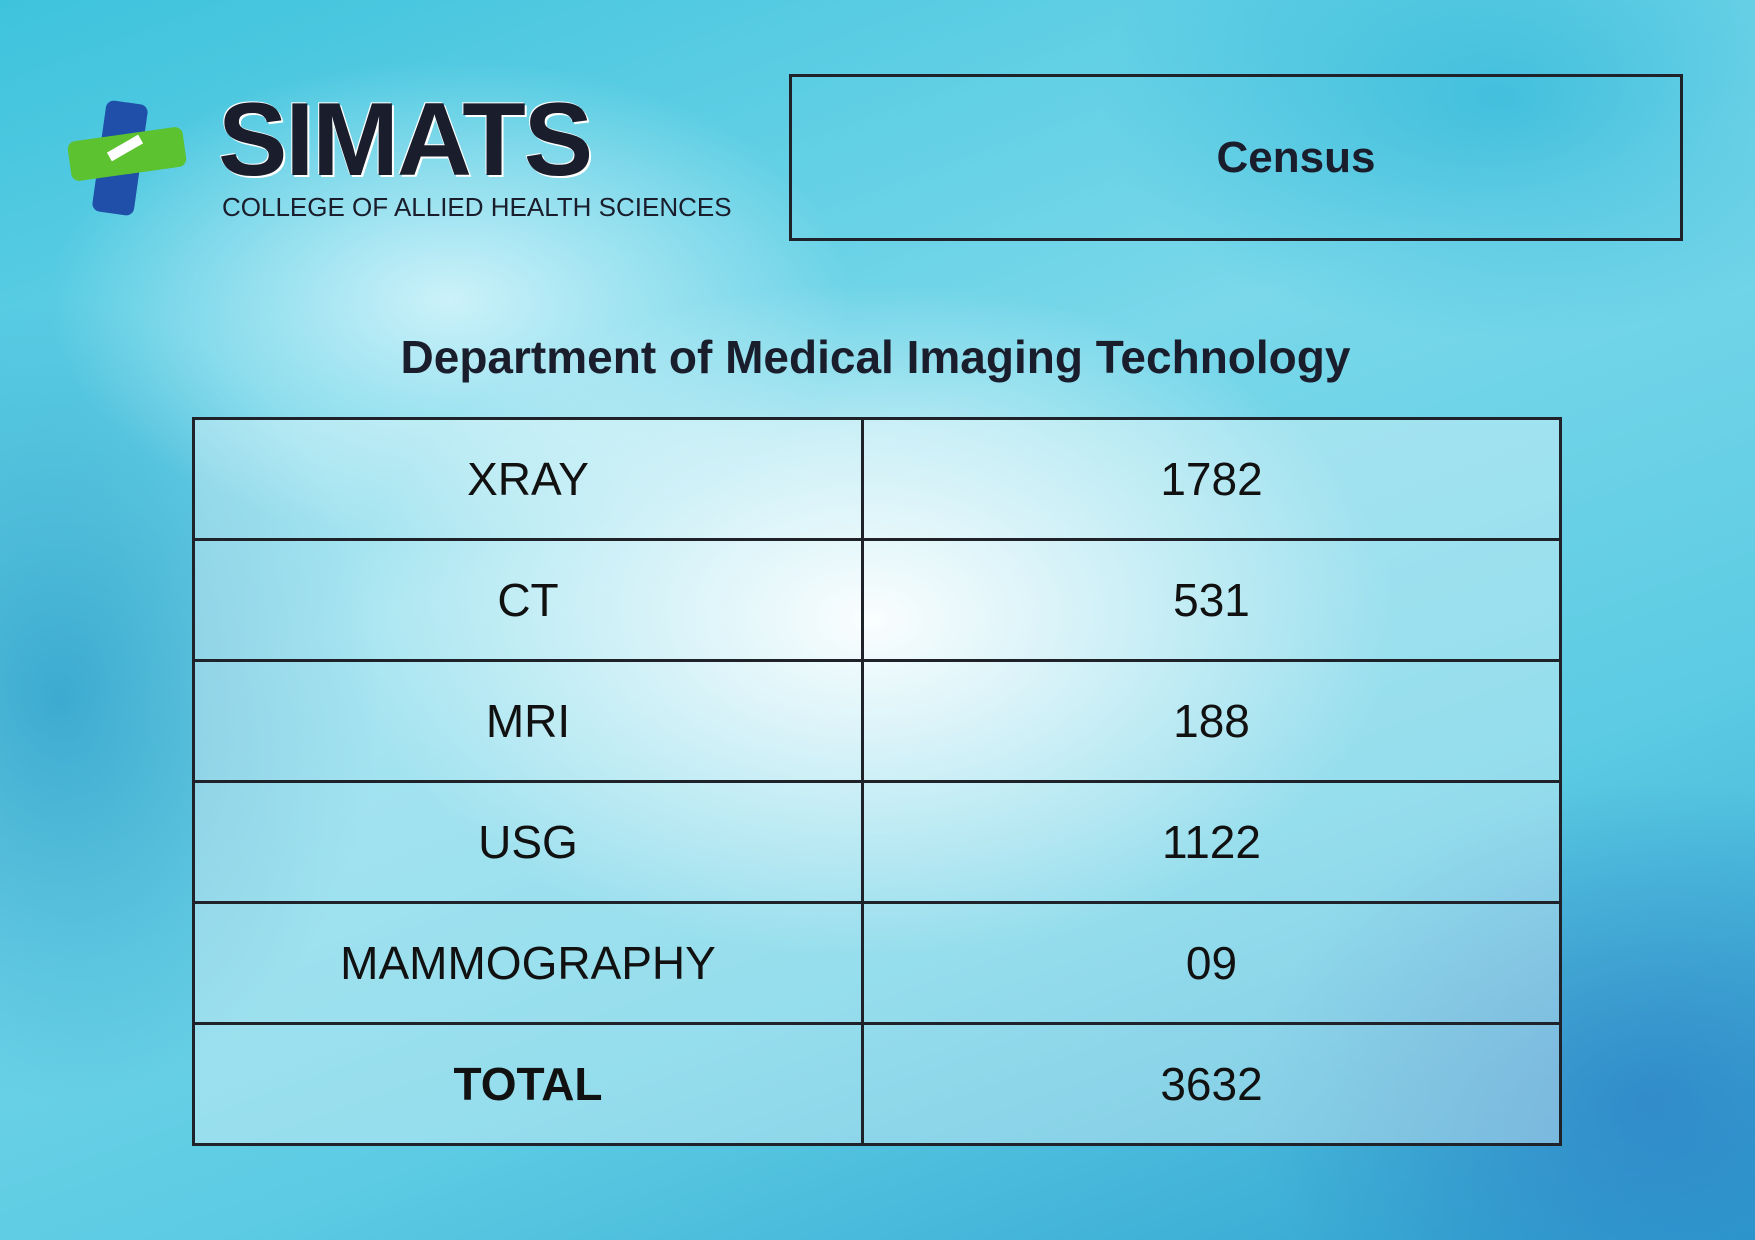 This screenshot has height=1240, width=1755. Describe the element at coordinates (1296, 157) in the screenshot. I see `box-title: Census` at that location.